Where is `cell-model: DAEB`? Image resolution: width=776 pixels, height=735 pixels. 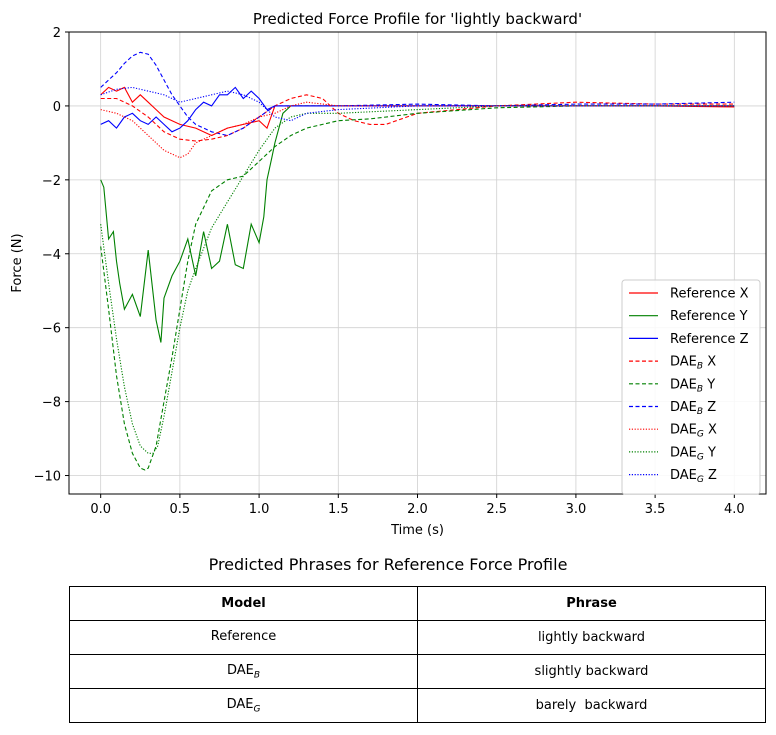 cell-model: DAEB is located at coordinates (243, 671).